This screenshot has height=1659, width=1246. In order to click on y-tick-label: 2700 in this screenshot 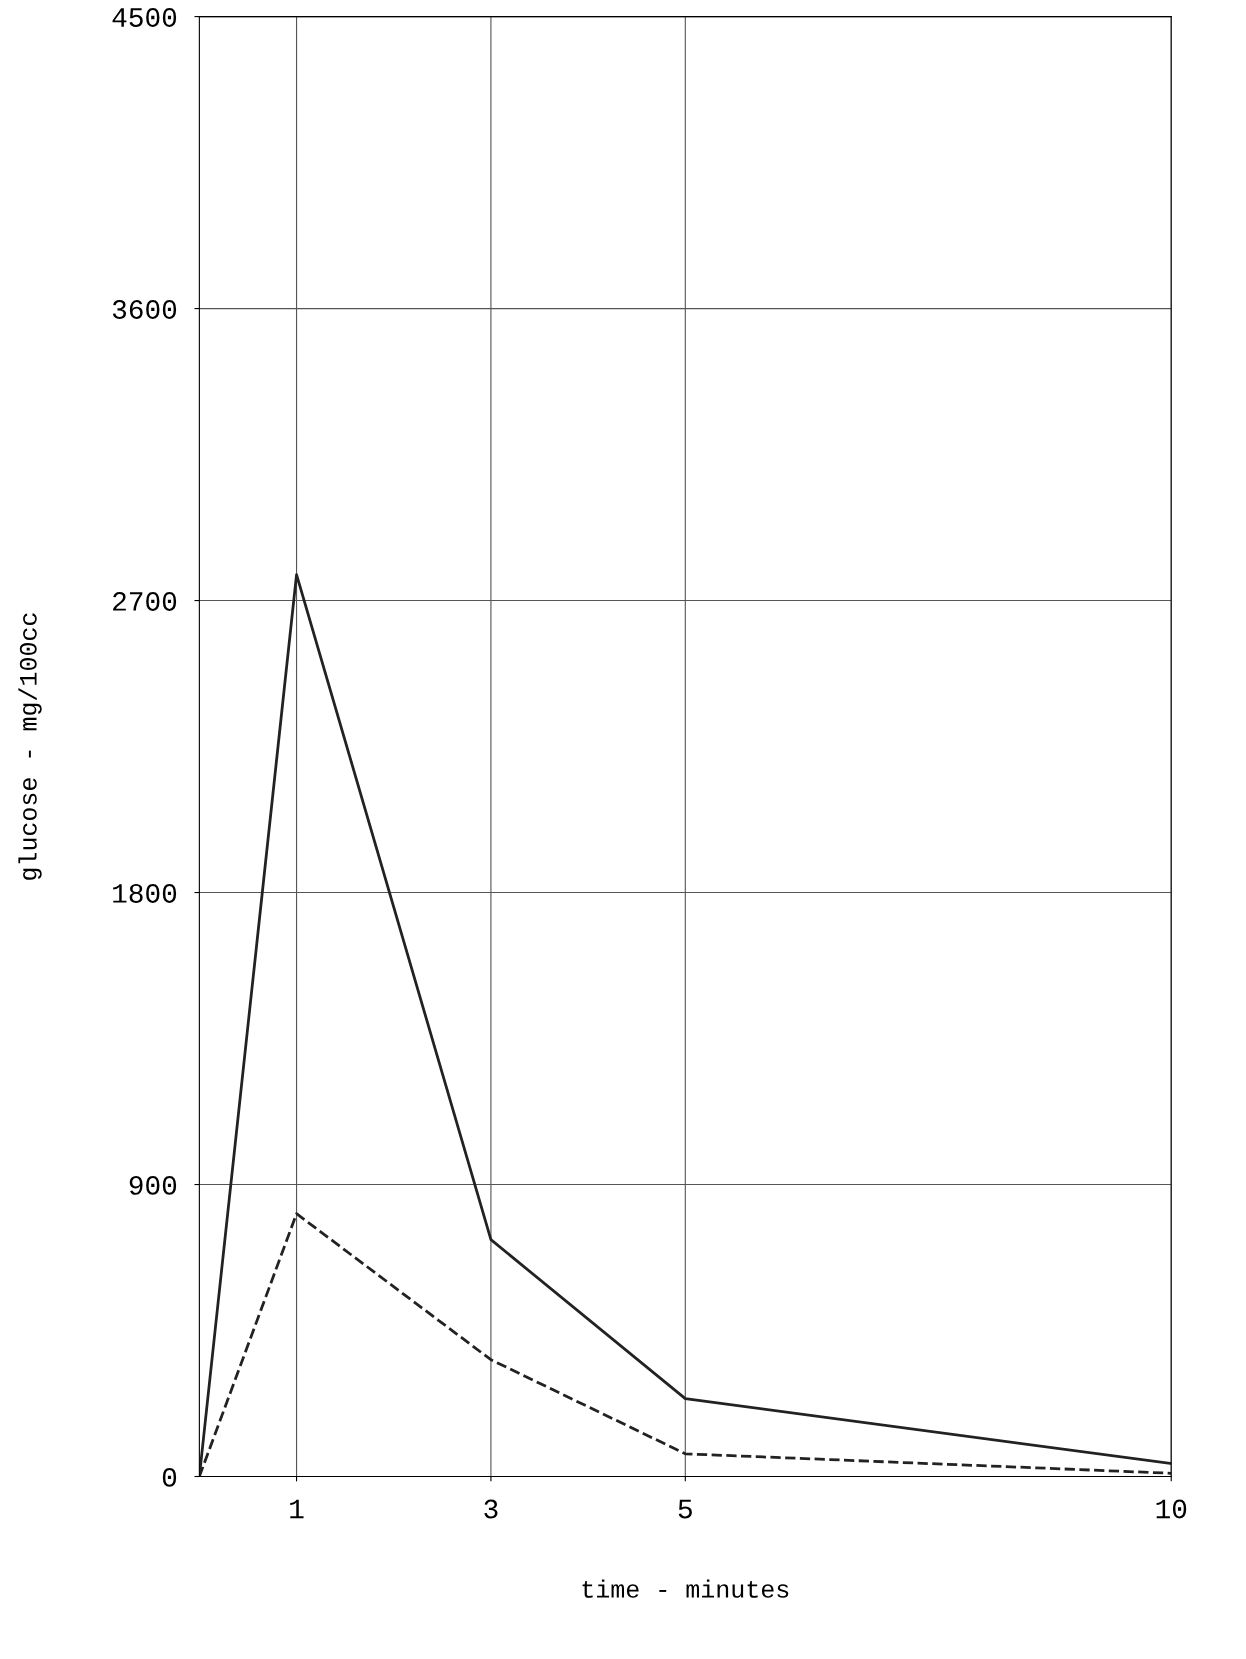, I will do `click(145, 601)`.